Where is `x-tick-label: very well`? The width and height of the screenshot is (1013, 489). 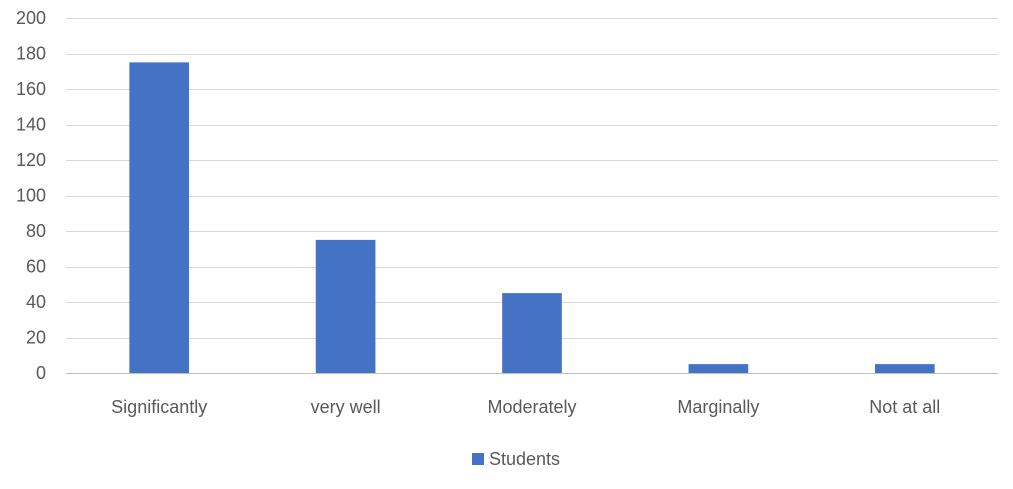
x-tick-label: very well is located at coordinates (346, 407).